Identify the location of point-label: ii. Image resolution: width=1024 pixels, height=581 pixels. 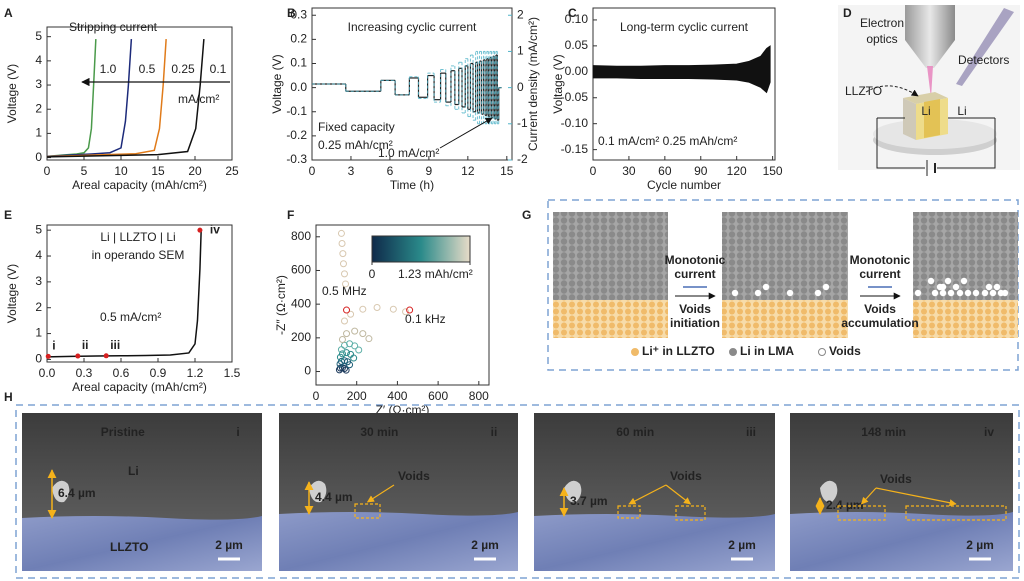
(85, 345).